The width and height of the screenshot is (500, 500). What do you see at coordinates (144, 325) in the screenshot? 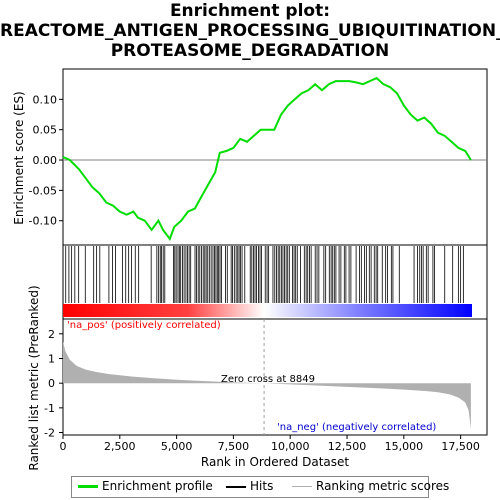
I see `na-pos-label: 'na_pos' (positively correlated)` at bounding box center [144, 325].